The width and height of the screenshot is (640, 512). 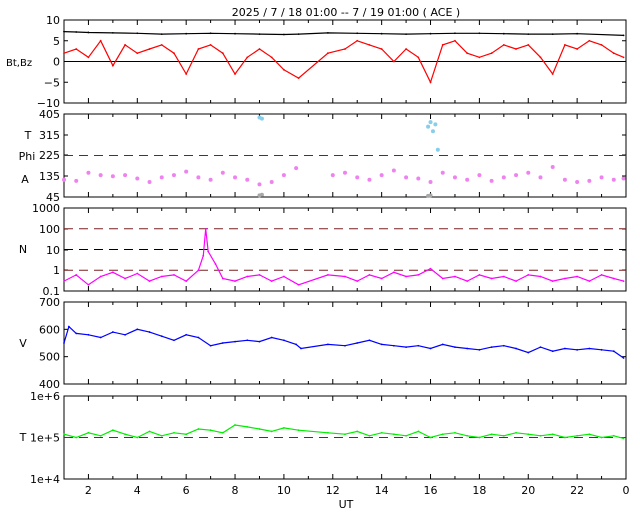 I want to click on y-tick-label: 315, so click(x=49, y=135).